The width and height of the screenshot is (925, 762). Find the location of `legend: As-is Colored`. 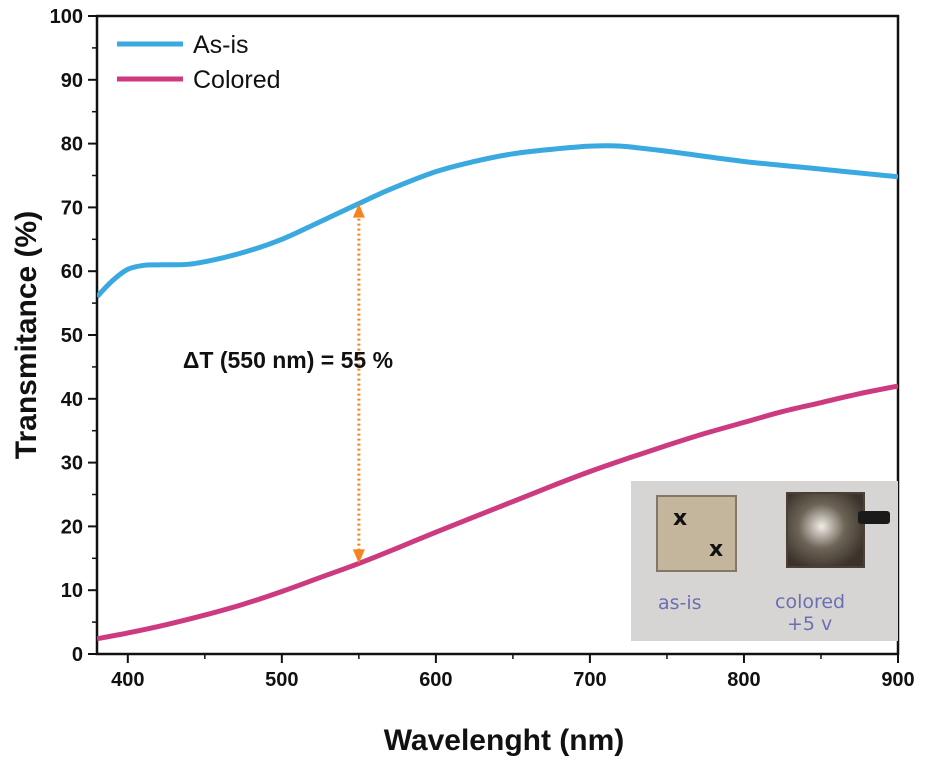

legend: As-is Colored is located at coordinates (199, 62).